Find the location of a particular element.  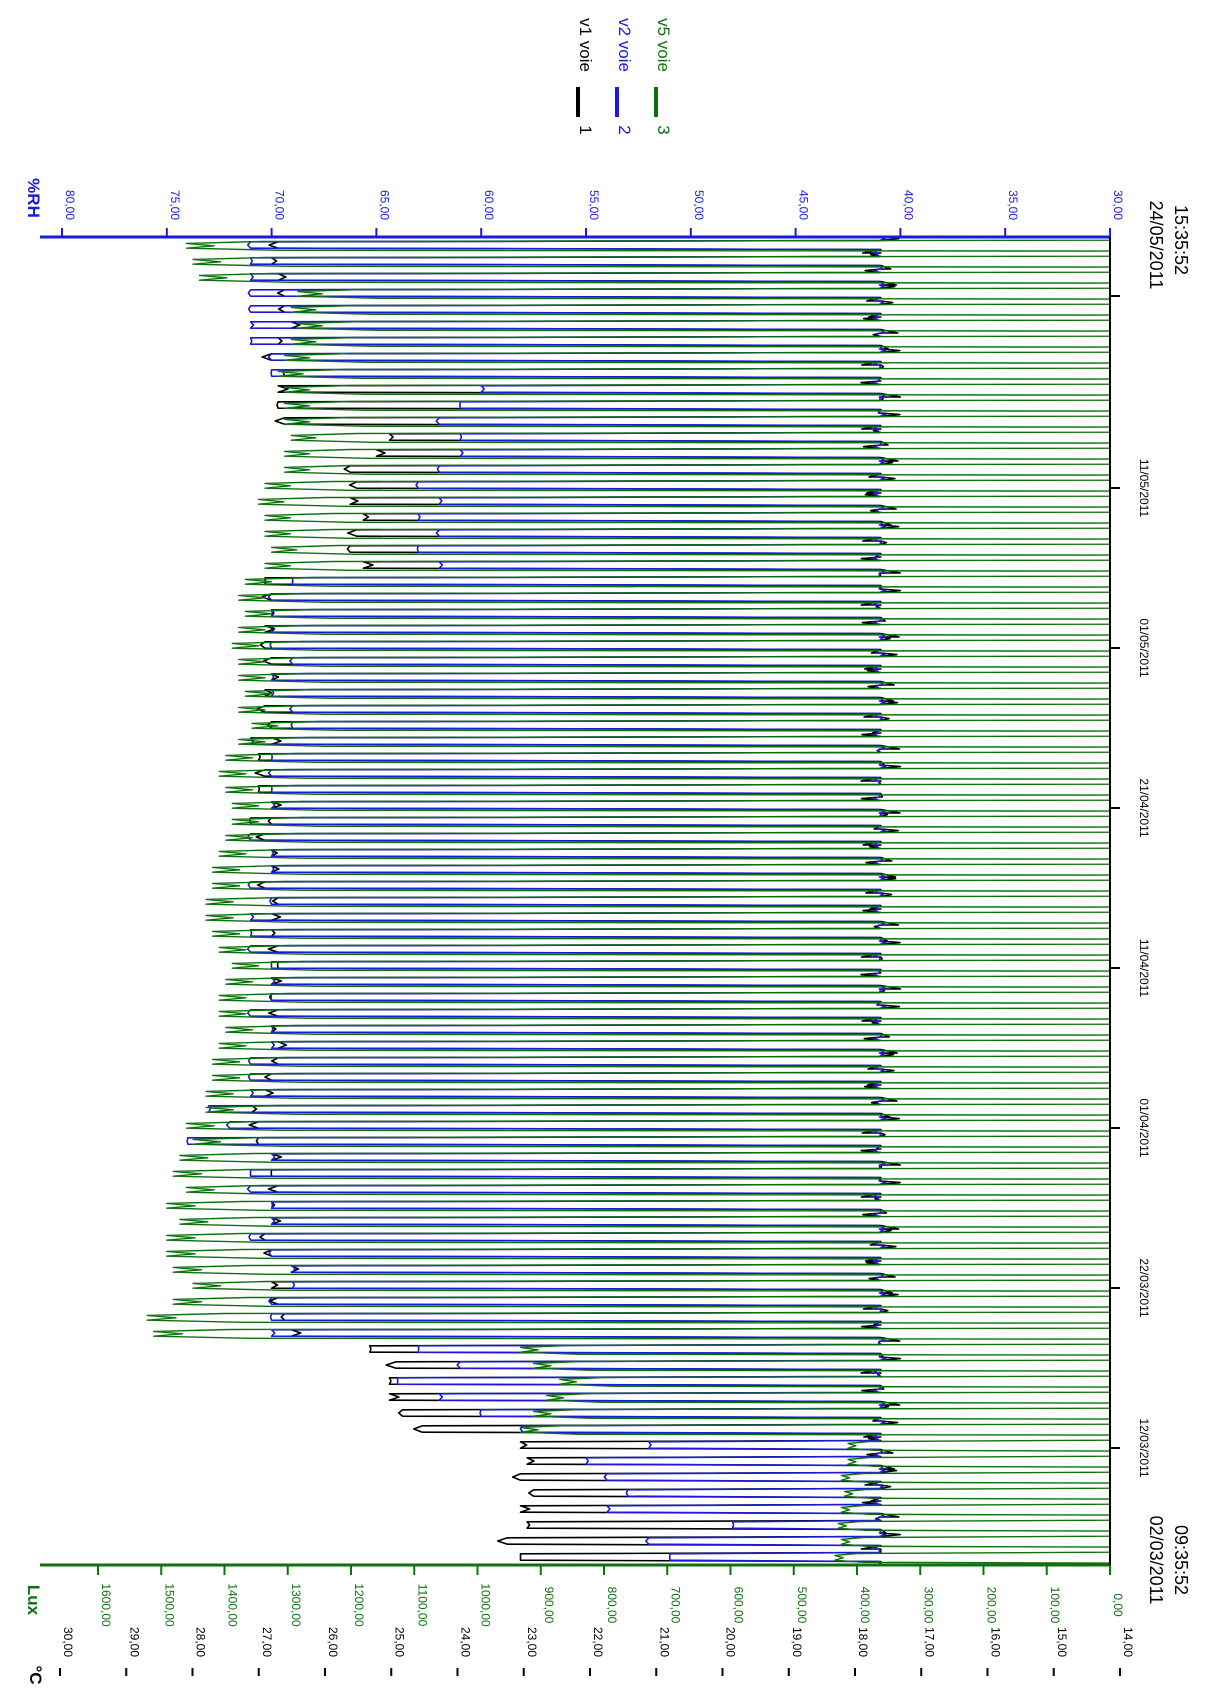

date-tick-label: 11/05/2011 is located at coordinates (1144, 488).